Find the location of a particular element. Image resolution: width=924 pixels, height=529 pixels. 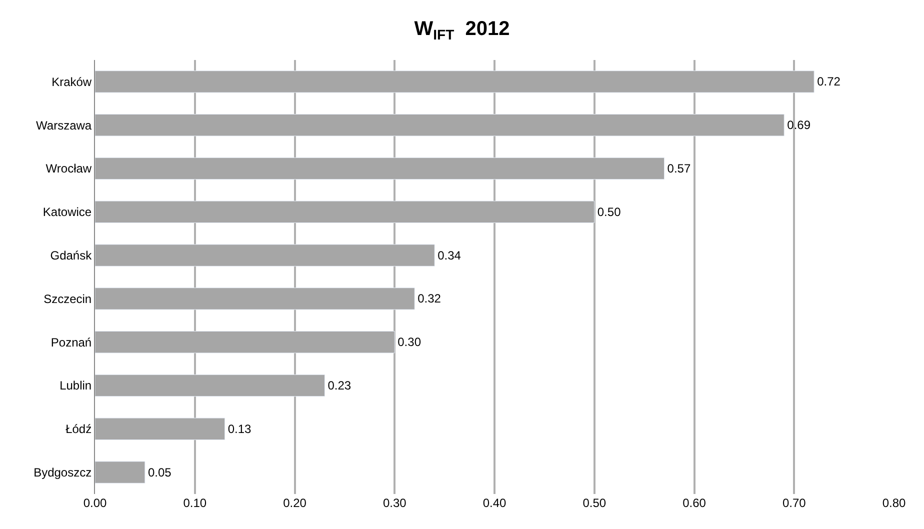

data-label: 0.32 is located at coordinates (430, 299).